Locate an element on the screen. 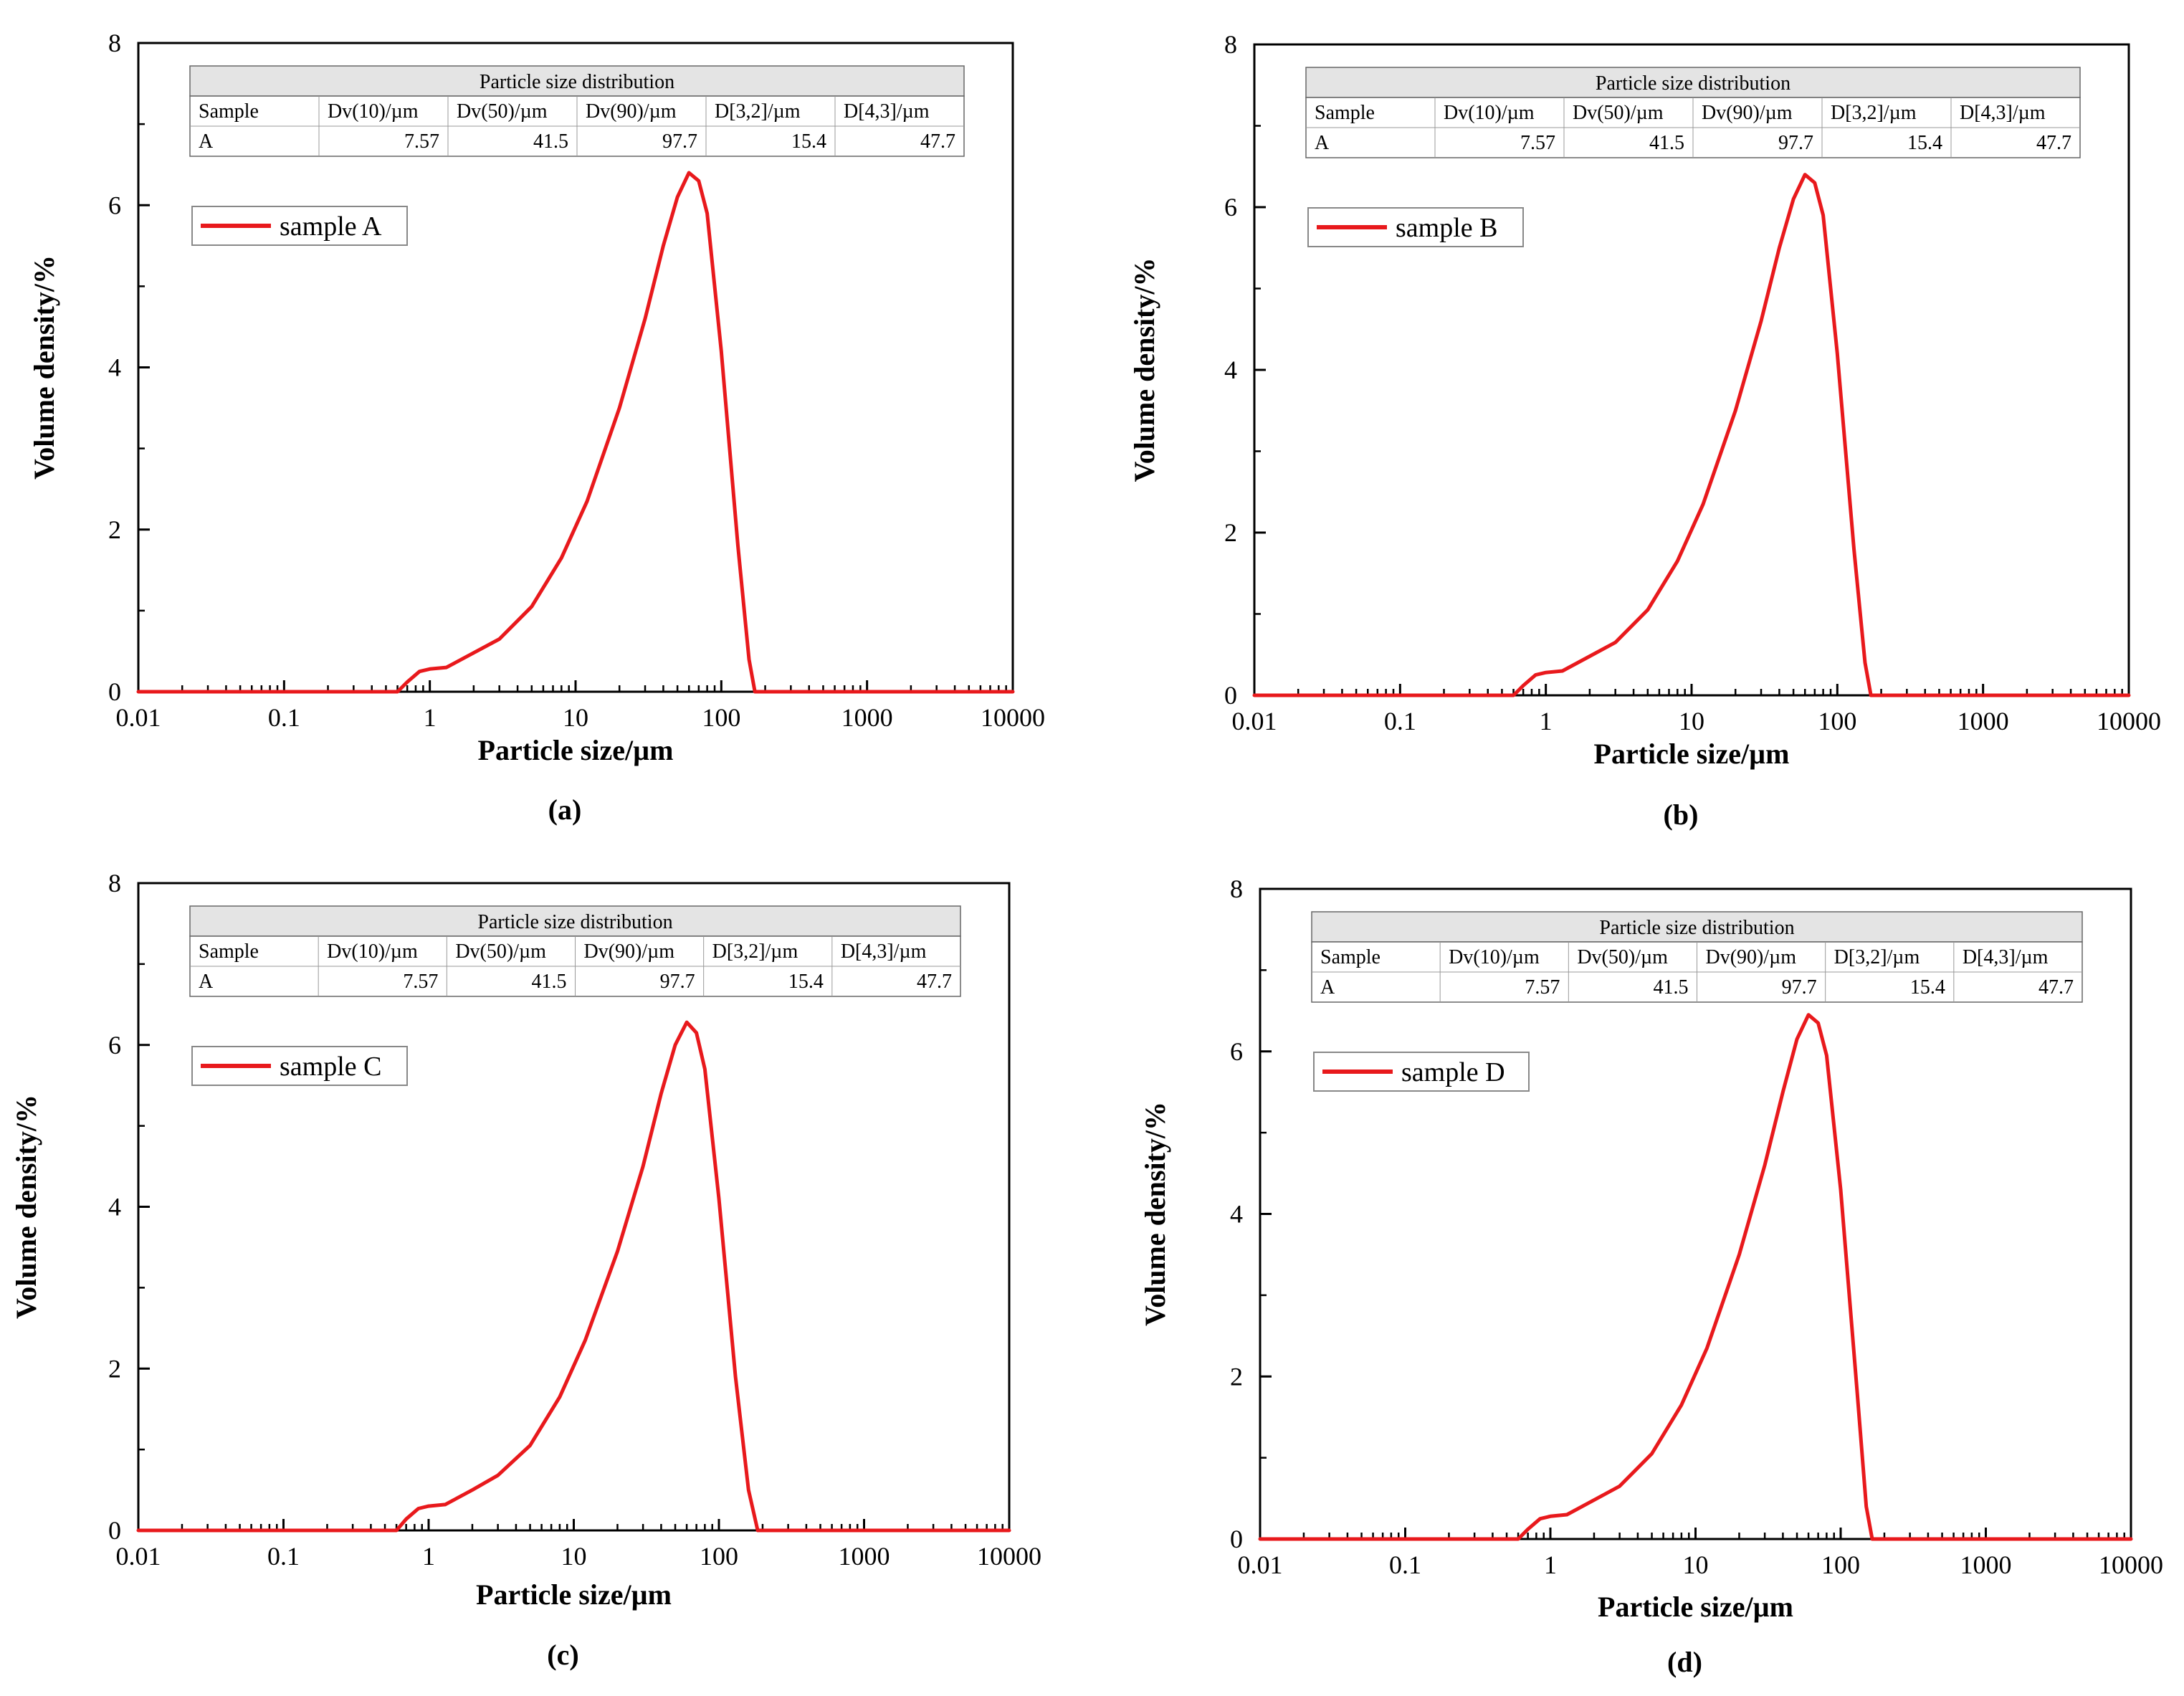 The width and height of the screenshot is (2184, 1696). panel-label: (d) is located at coordinates (1684, 1662).